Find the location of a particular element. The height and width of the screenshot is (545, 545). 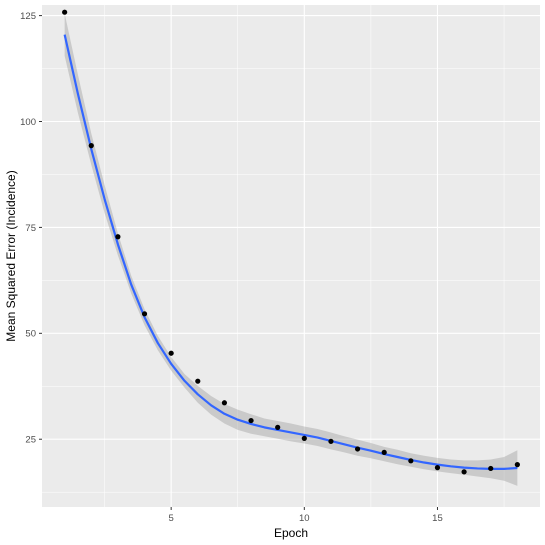

y-axis: 25 50 75 100 125 is located at coordinates (31, 228).